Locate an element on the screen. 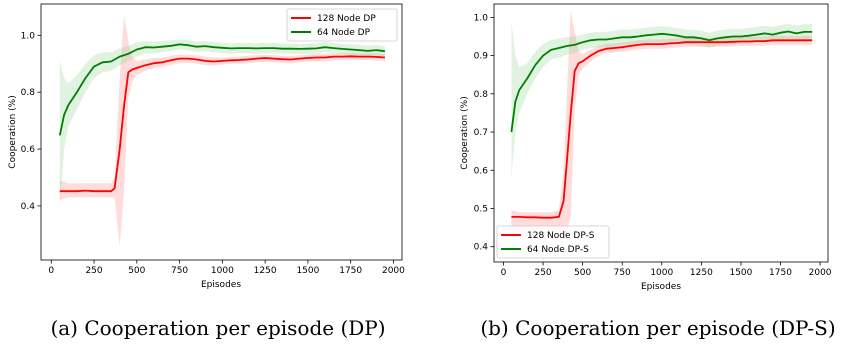 The image size is (851, 348). chart-a-legend-box is located at coordinates (342, 25).